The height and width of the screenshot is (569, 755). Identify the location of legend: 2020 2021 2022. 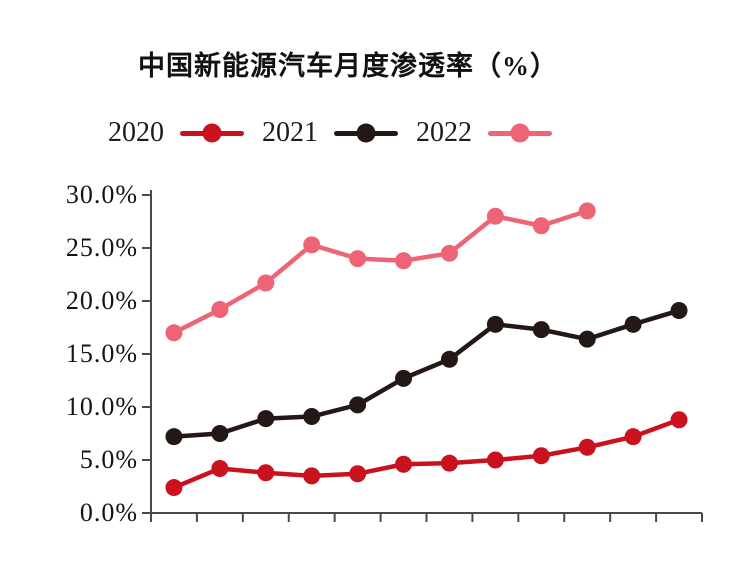
(339, 133).